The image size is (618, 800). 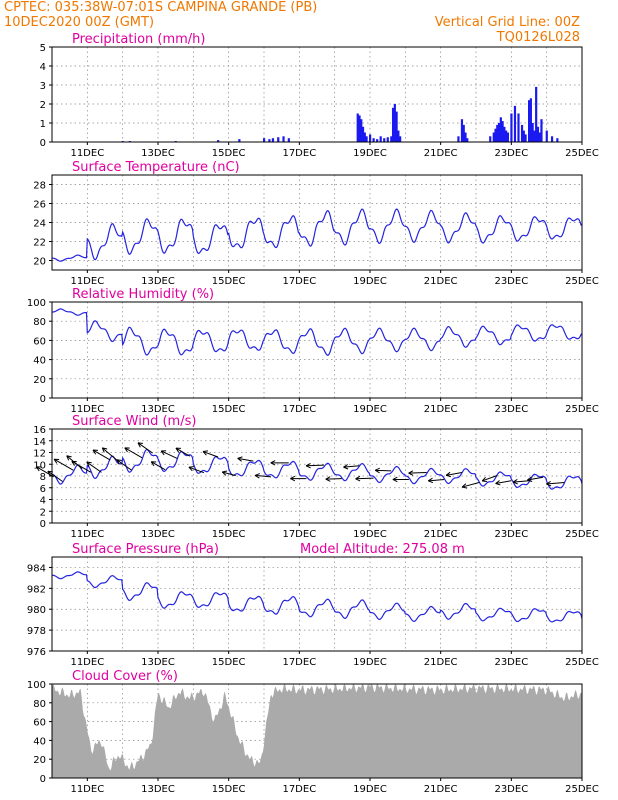 What do you see at coordinates (39, 322) in the screenshot?
I see `y-tick-label: 80` at bounding box center [39, 322].